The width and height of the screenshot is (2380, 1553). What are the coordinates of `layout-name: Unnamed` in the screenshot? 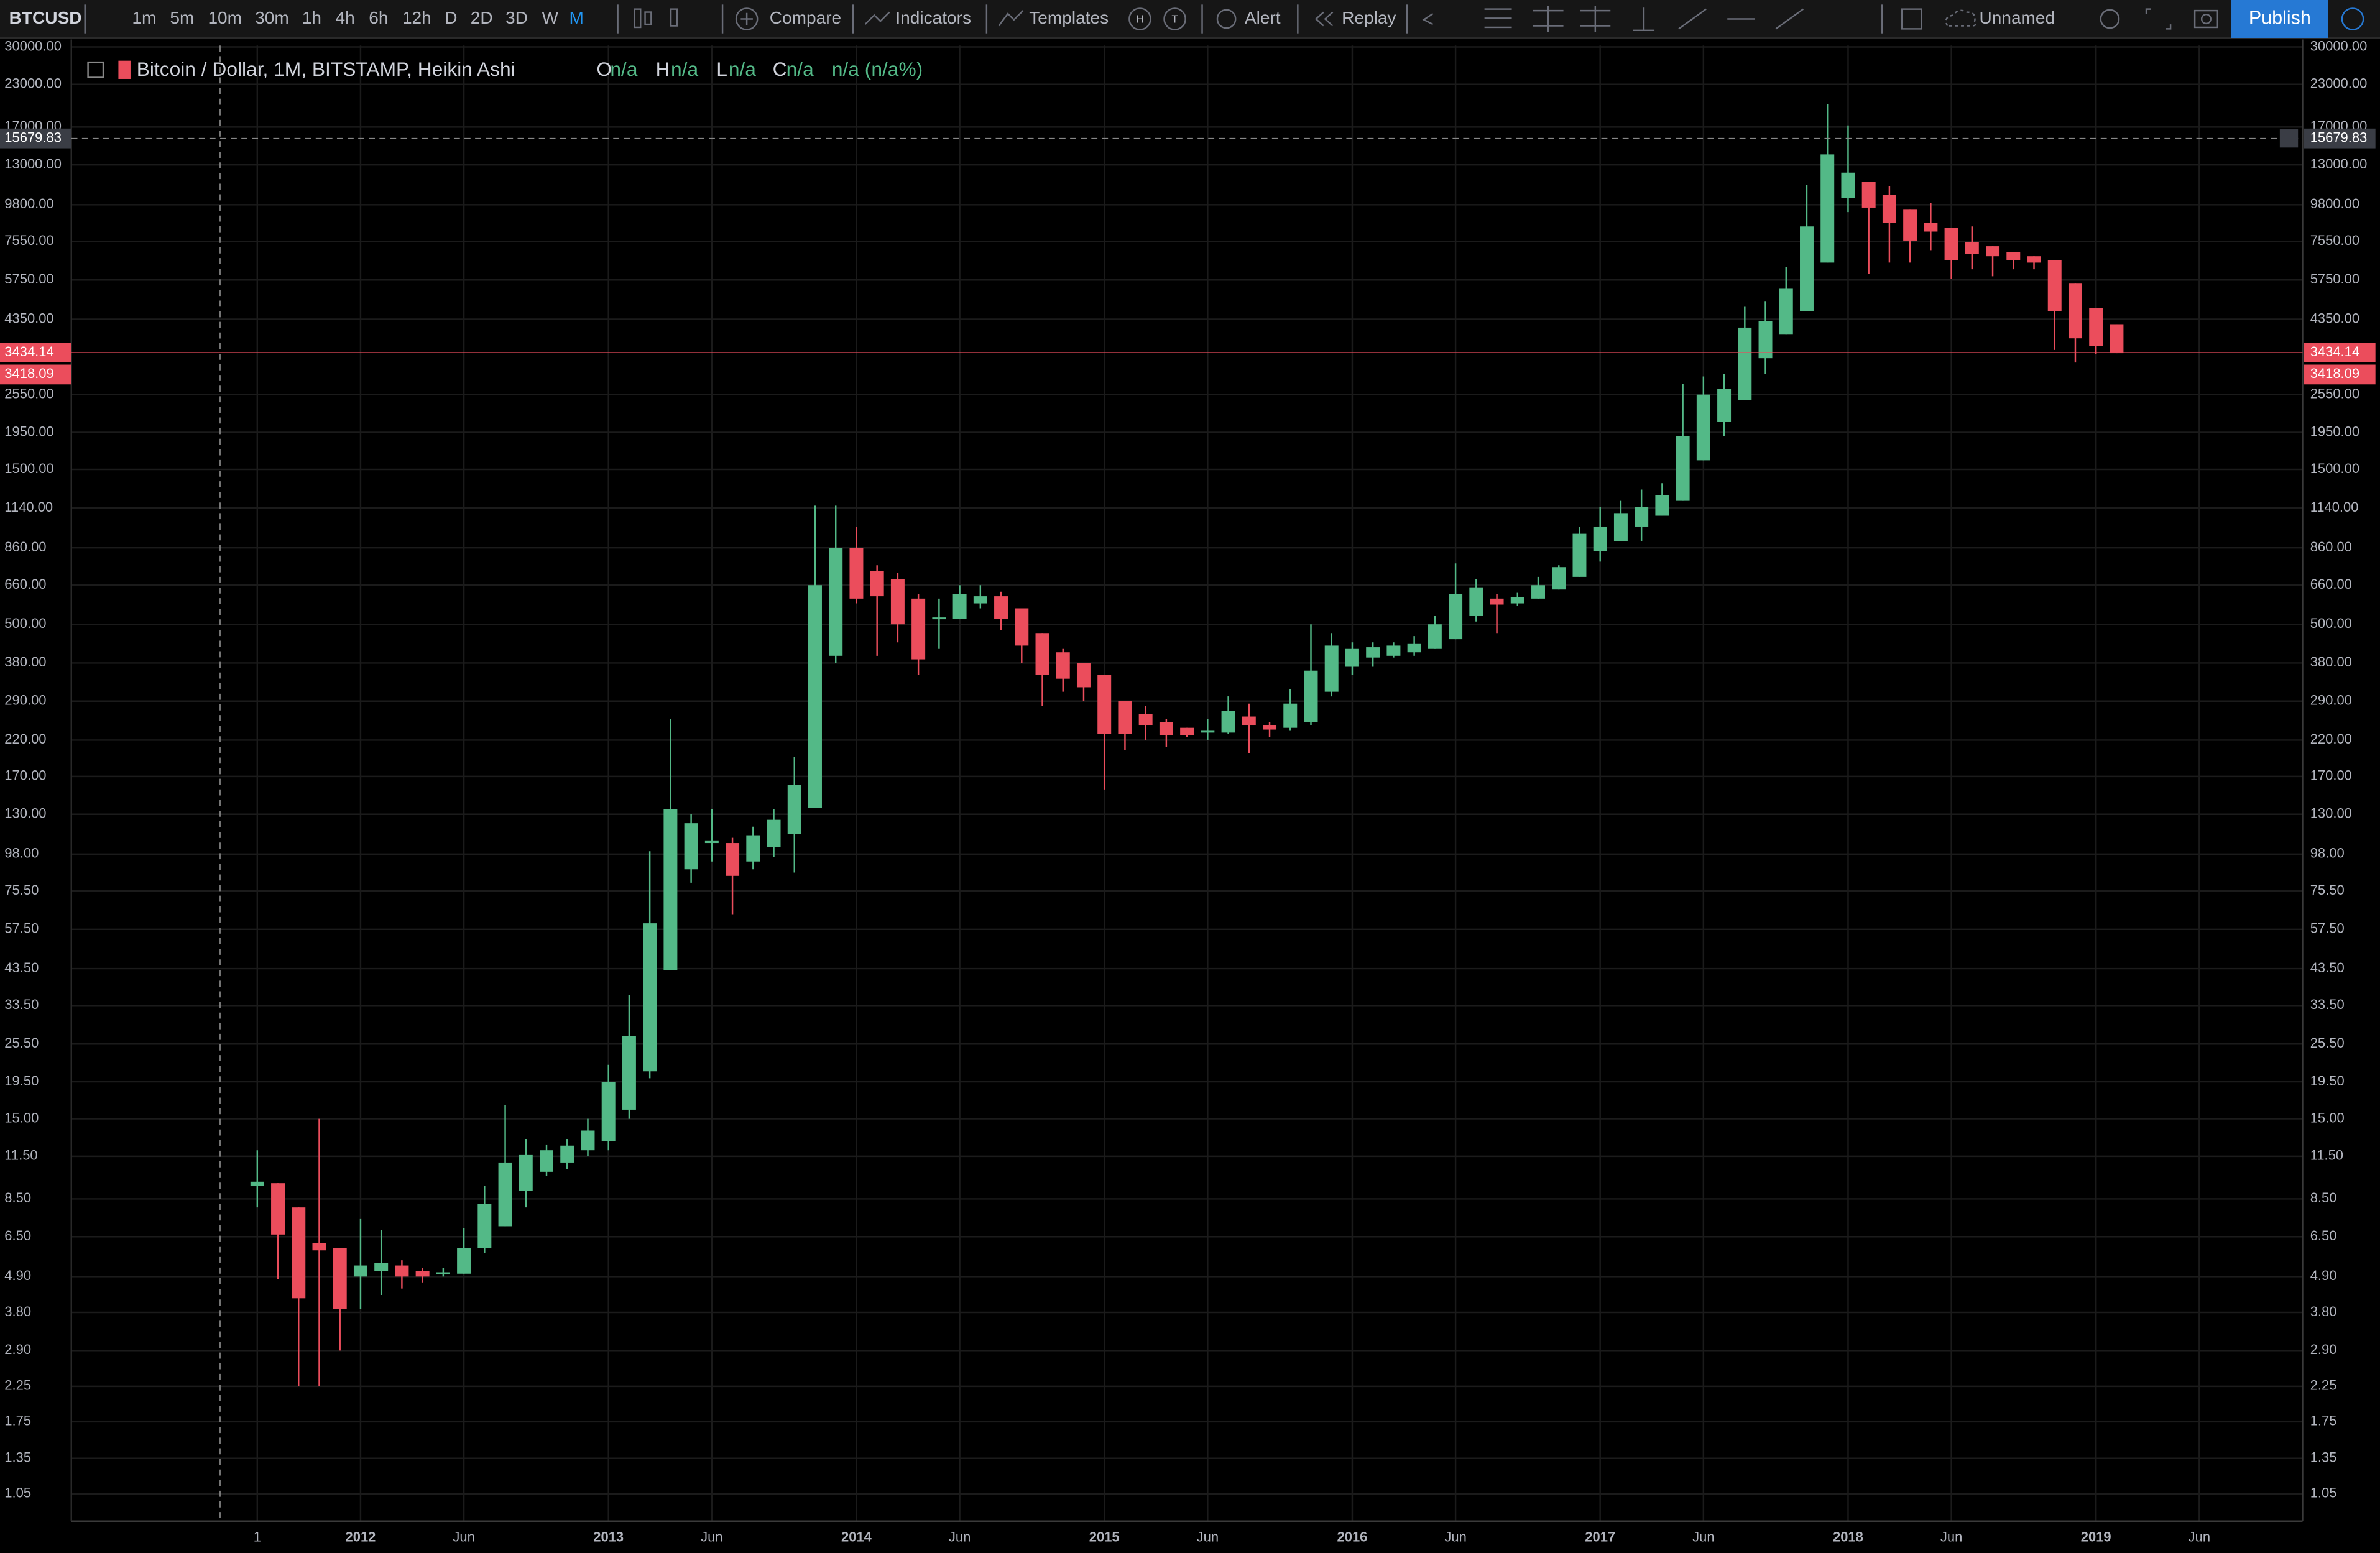 It's located at (2017, 18).